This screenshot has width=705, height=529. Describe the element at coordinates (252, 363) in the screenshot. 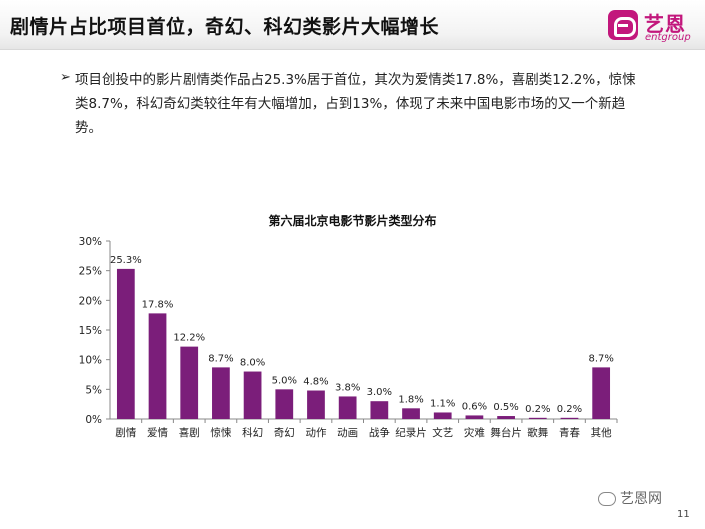

I see `bar-value-label: 8.0%` at that location.